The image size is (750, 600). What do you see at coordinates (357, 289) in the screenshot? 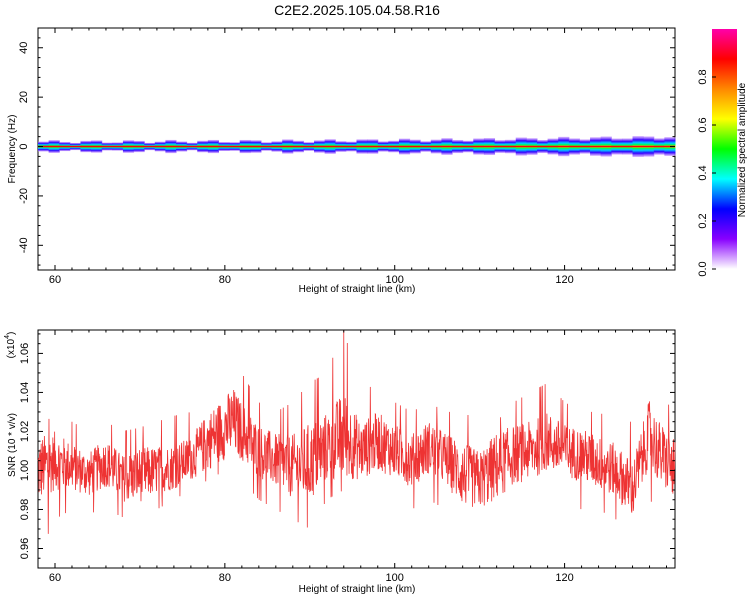
I see `spectrogram-x-axis-label: Height of straight line (km)` at bounding box center [357, 289].